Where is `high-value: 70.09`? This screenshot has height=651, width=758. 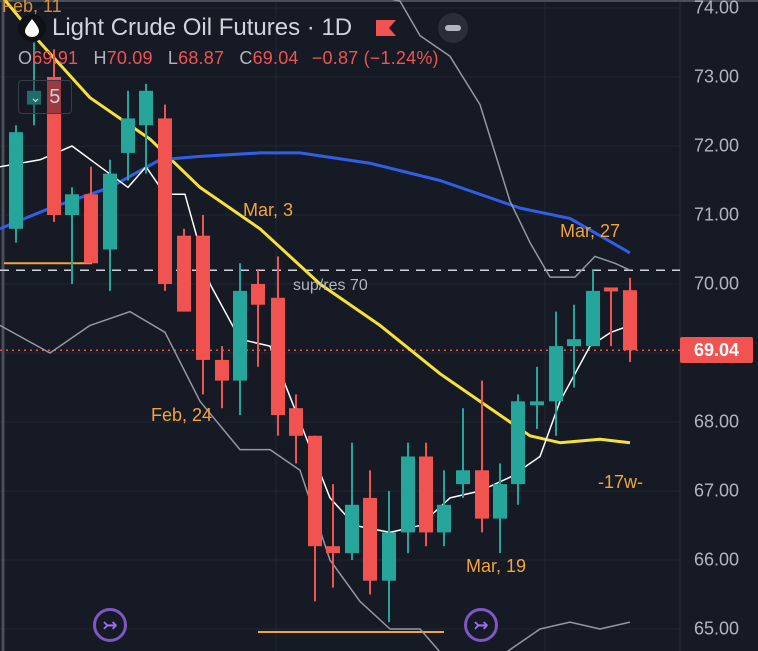
high-value: 70.09 is located at coordinates (129, 58).